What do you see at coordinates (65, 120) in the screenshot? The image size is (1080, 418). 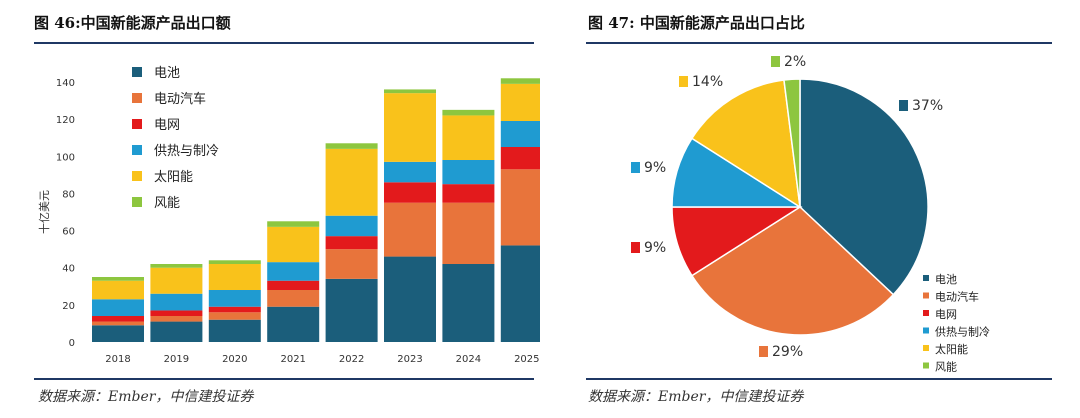 I see `y-tick-label: 120` at bounding box center [65, 120].